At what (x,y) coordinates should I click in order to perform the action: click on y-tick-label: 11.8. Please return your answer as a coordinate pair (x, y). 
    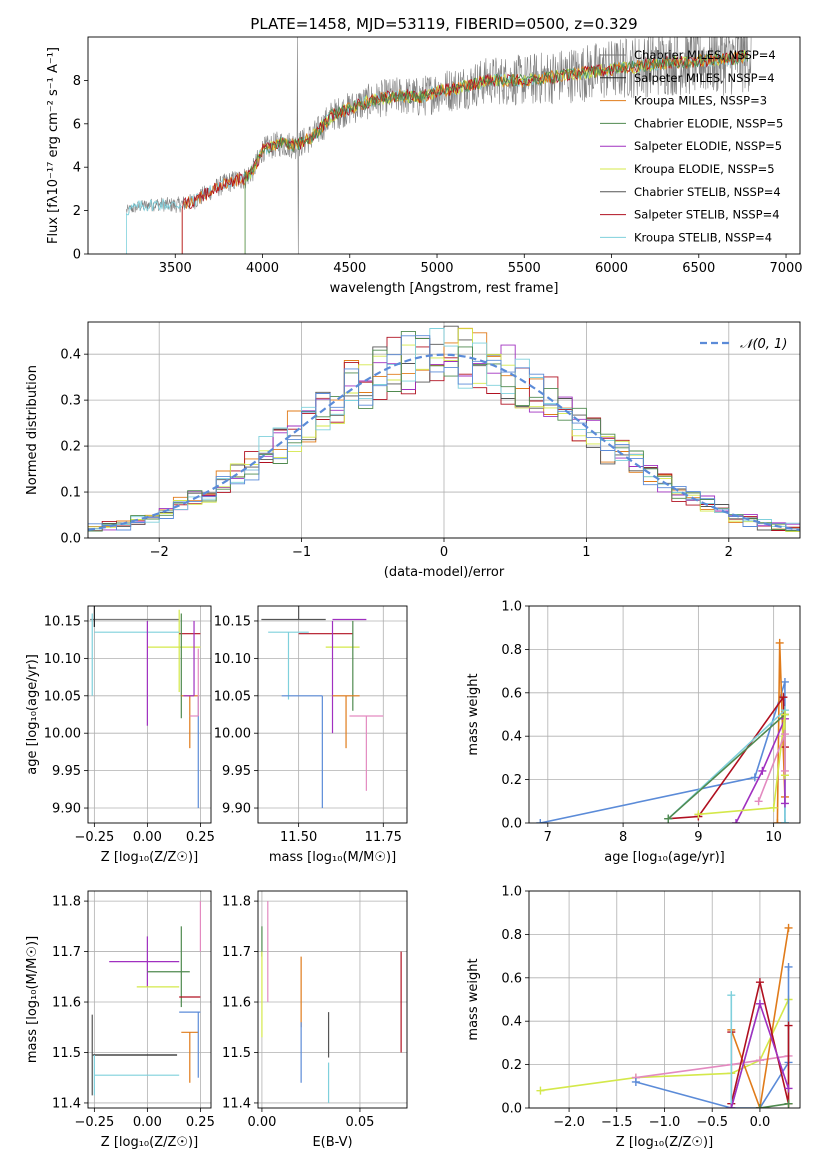
    Looking at the image, I should click on (66, 902).